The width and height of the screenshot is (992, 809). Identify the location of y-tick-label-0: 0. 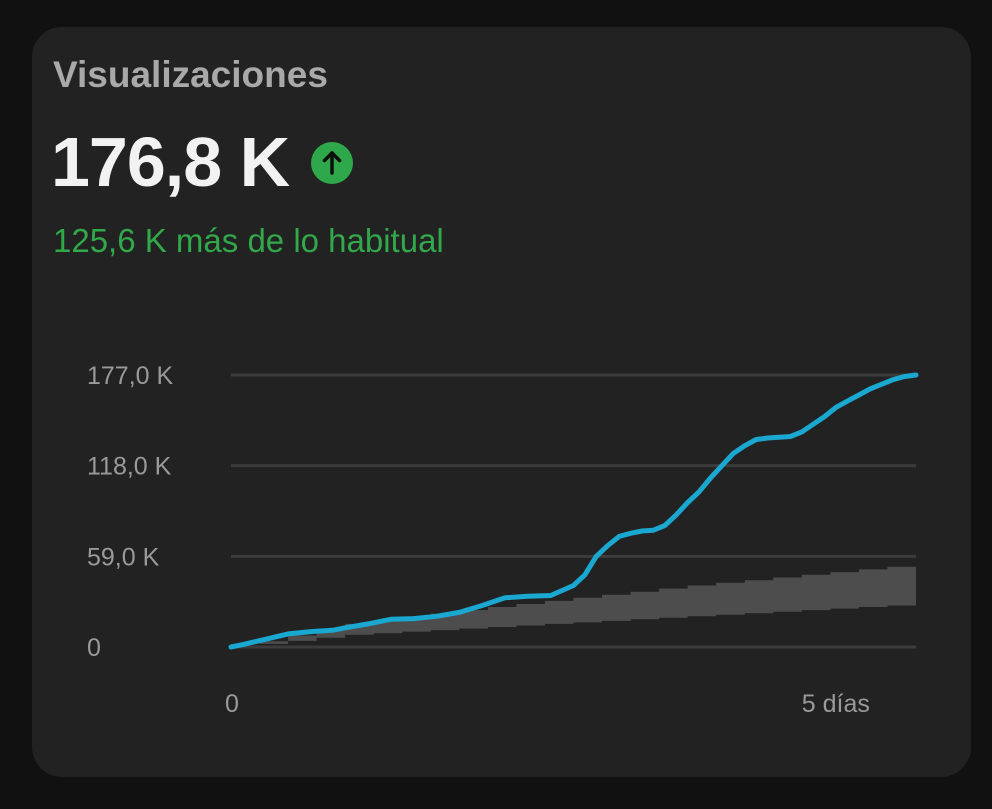
(94, 648).